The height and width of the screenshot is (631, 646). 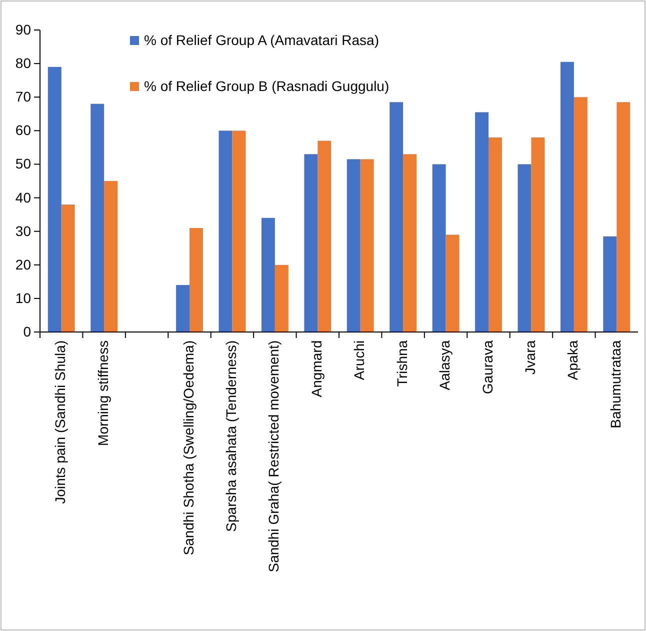 I want to click on x-tick-label: Sparsha asahata (Tenderness), so click(x=231, y=436).